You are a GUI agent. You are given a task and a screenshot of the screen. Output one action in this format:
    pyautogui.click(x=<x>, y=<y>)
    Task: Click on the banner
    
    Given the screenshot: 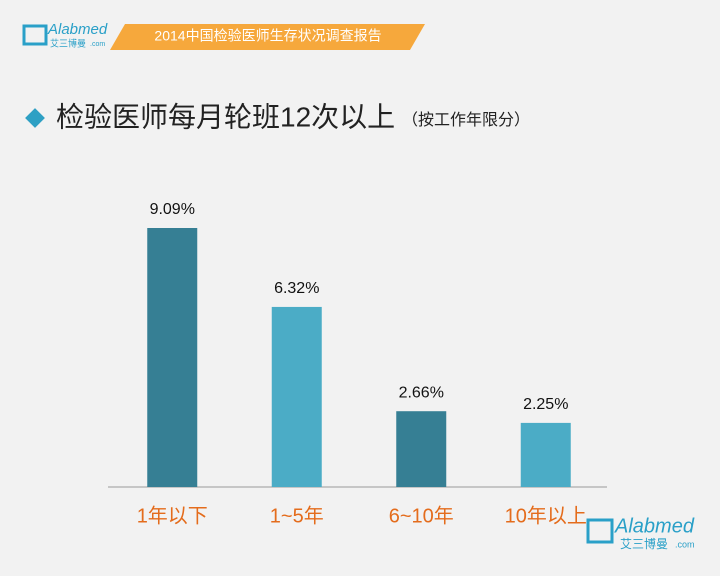 What is the action you would take?
    pyautogui.click(x=267, y=37)
    